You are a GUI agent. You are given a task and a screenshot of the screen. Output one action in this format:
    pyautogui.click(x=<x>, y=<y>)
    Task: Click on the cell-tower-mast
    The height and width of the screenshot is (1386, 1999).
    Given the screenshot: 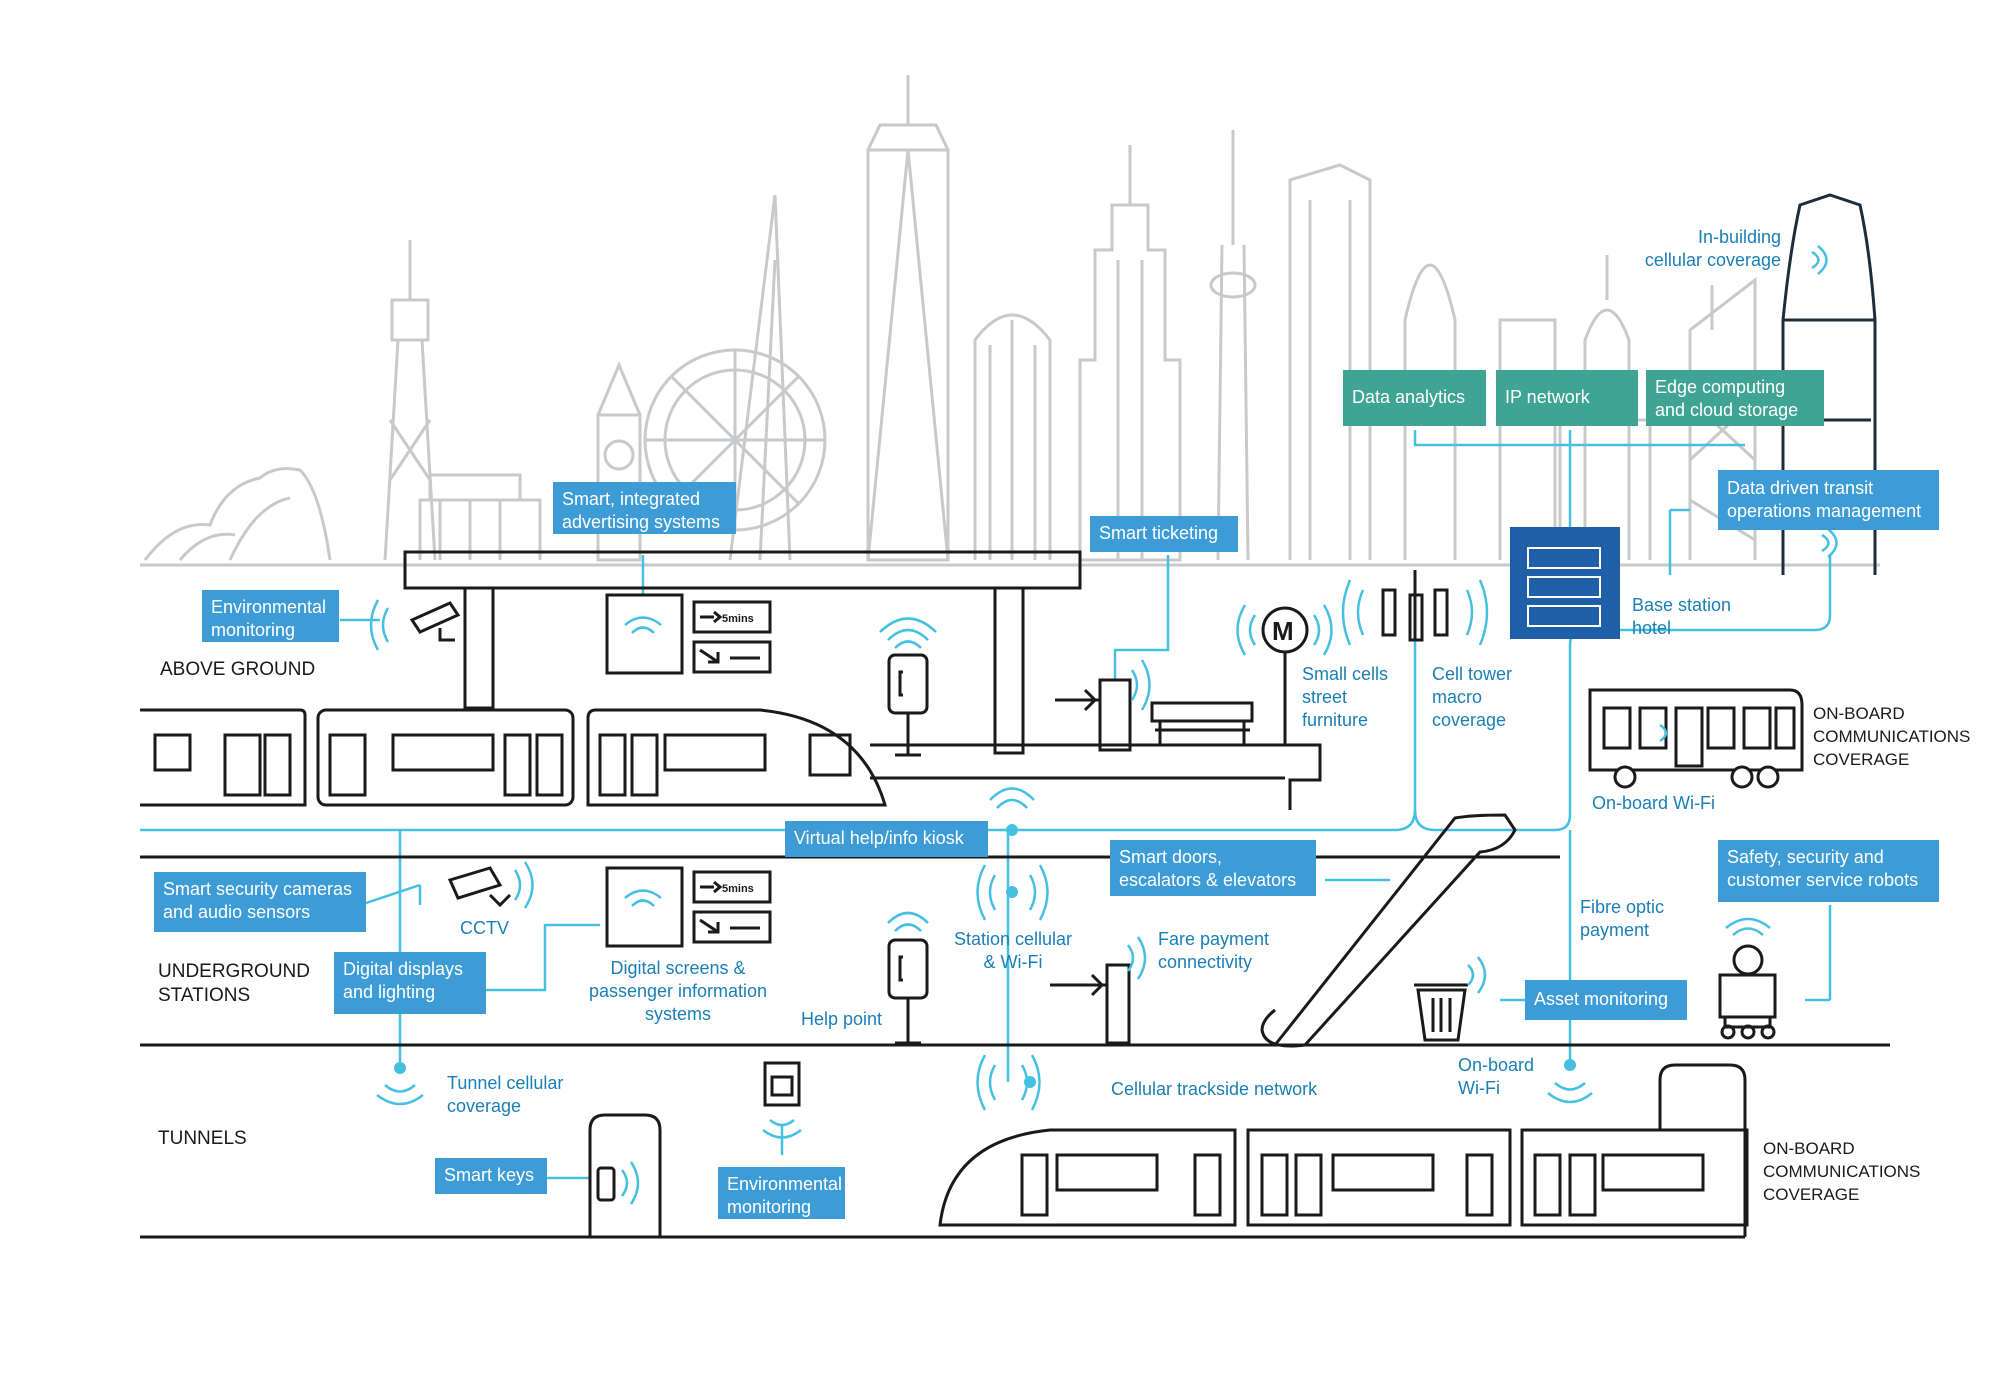 What is the action you would take?
    pyautogui.click(x=1415, y=606)
    